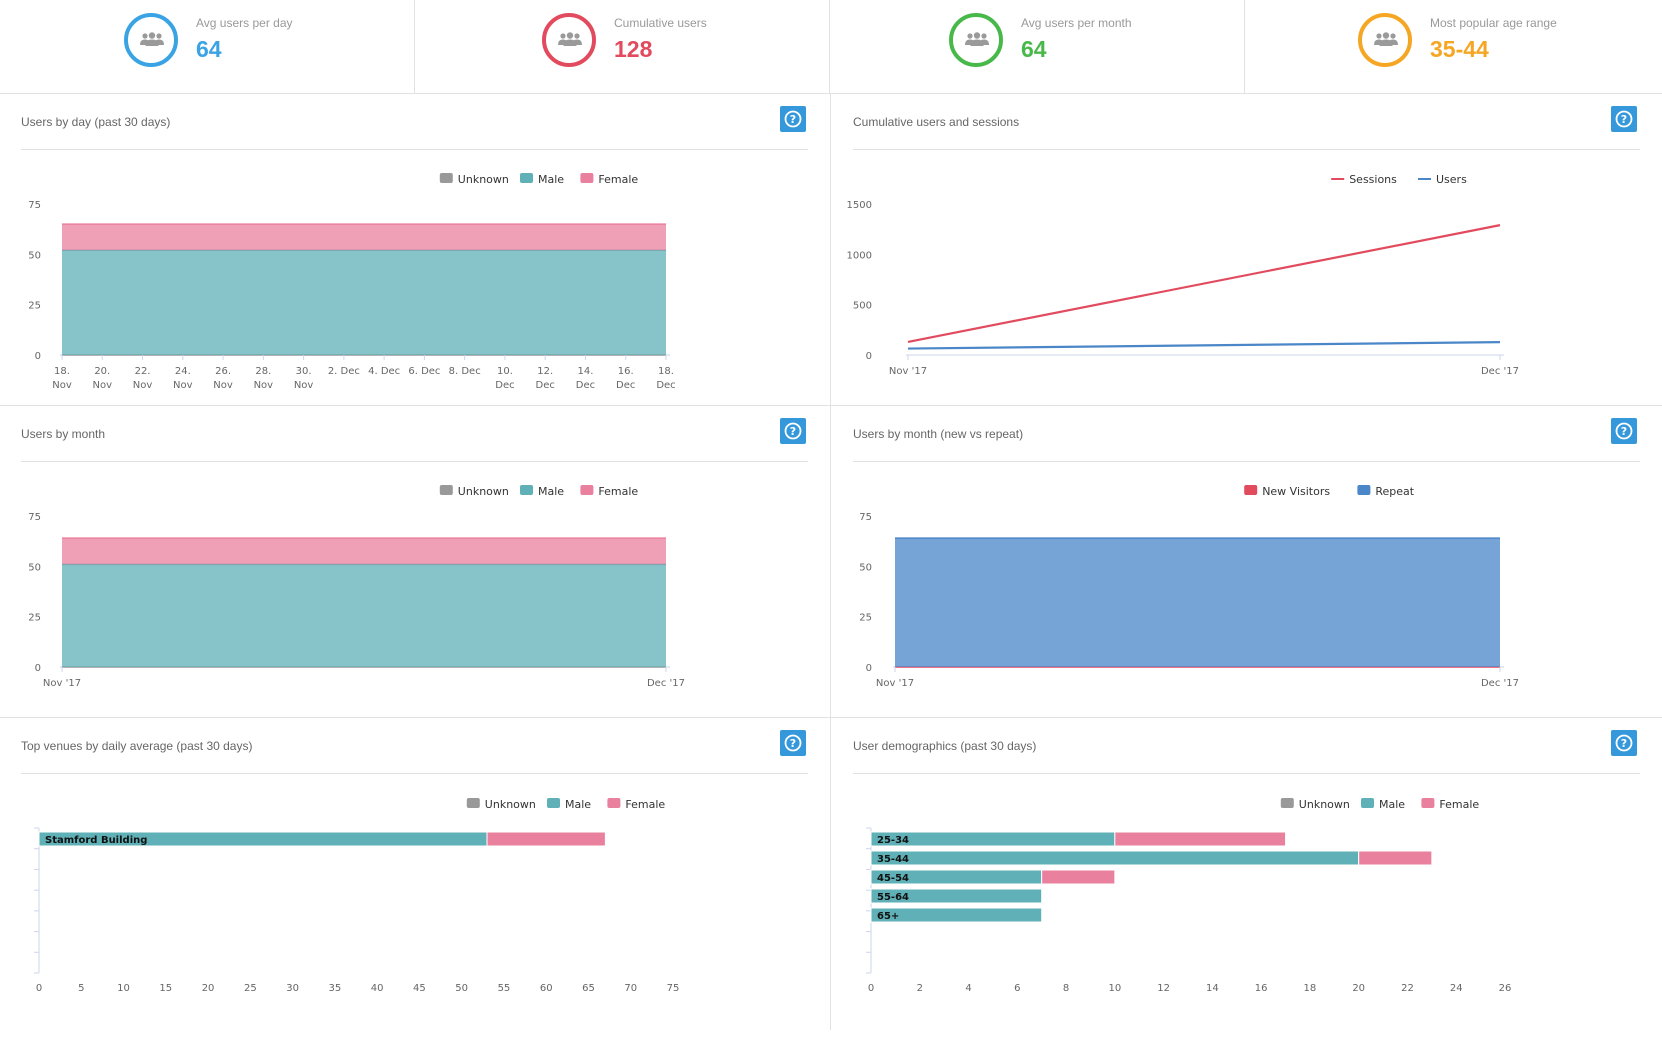 The image size is (1662, 1040). What do you see at coordinates (165, 988) in the screenshot?
I see `x-tick-label: 15` at bounding box center [165, 988].